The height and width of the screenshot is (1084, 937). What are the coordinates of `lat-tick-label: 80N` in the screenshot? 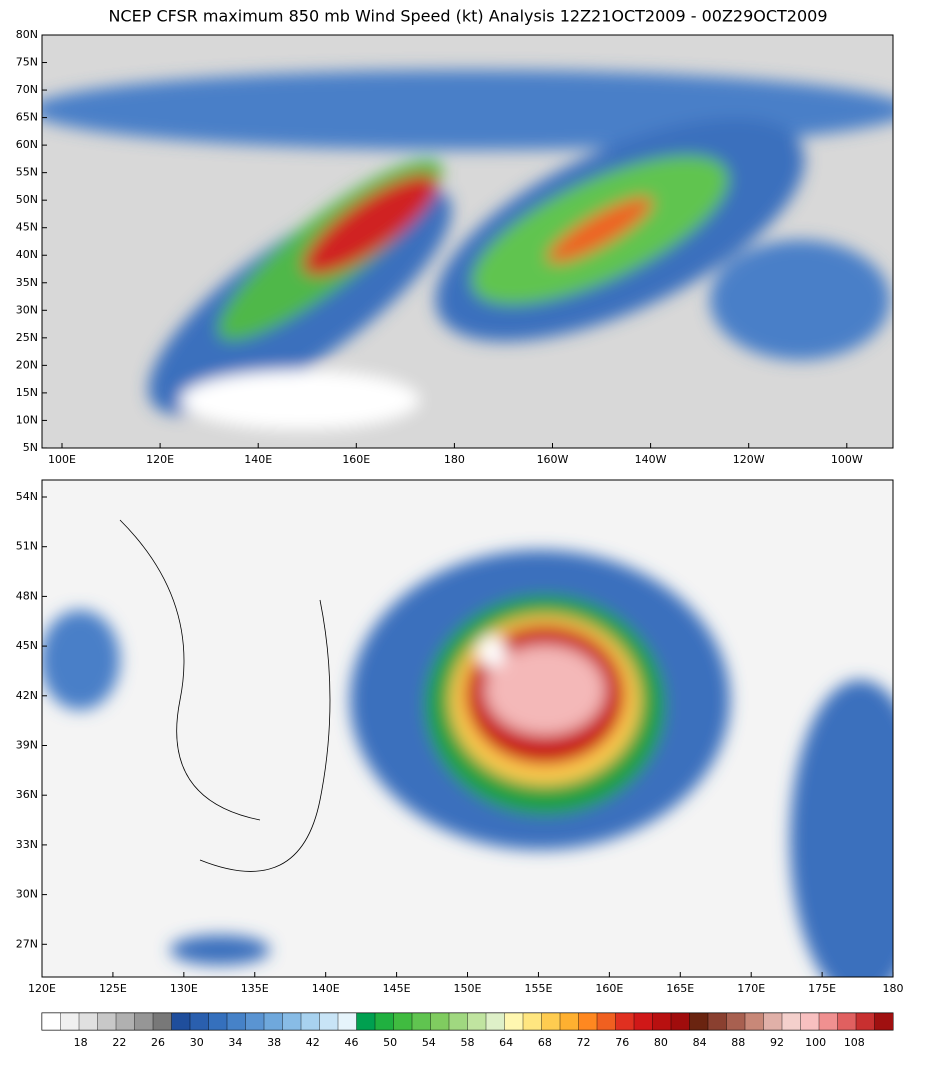 It's located at (27, 34).